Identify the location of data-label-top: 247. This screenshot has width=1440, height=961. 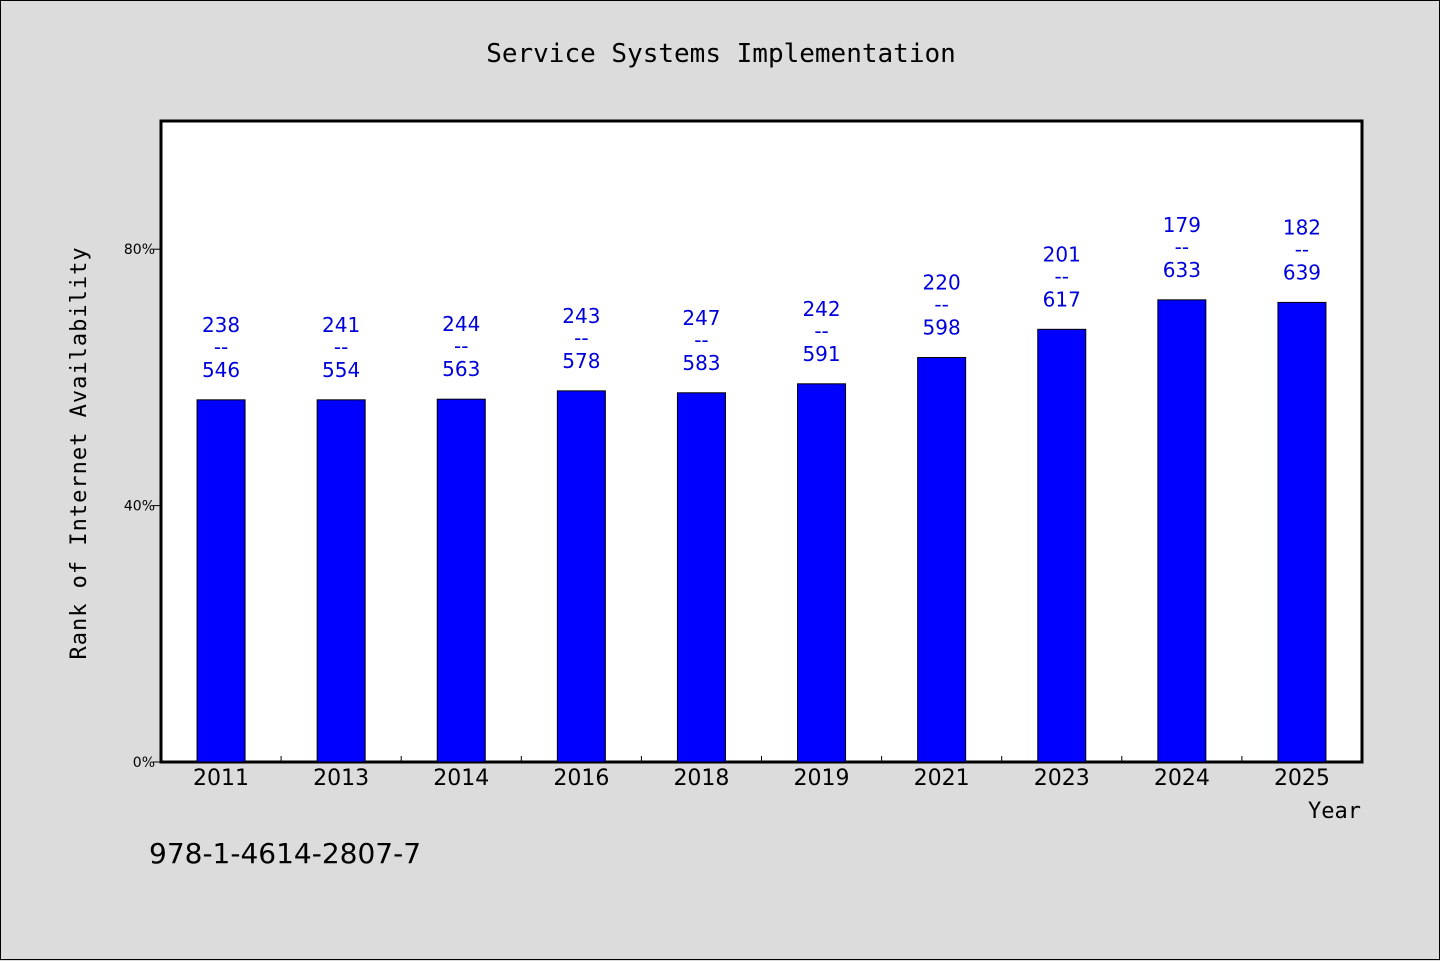
(701, 318).